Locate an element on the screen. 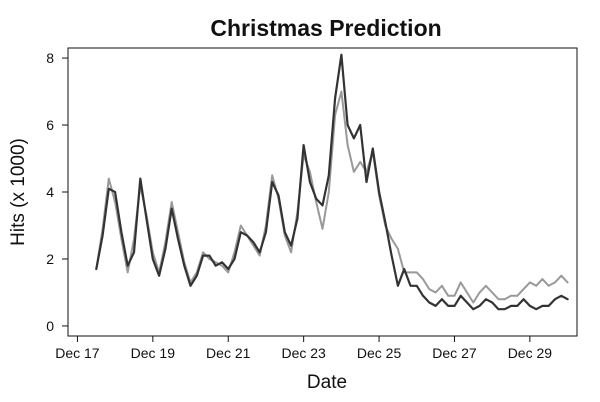  x-tick-label: Dec 27 is located at coordinates (454, 353).